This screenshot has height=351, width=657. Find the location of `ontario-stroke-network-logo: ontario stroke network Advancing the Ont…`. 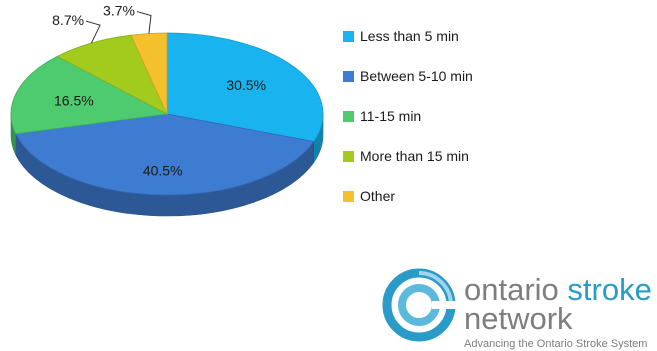

ontario-stroke-network-logo: ontario stroke network Advancing the Ont… is located at coordinates (519, 308).